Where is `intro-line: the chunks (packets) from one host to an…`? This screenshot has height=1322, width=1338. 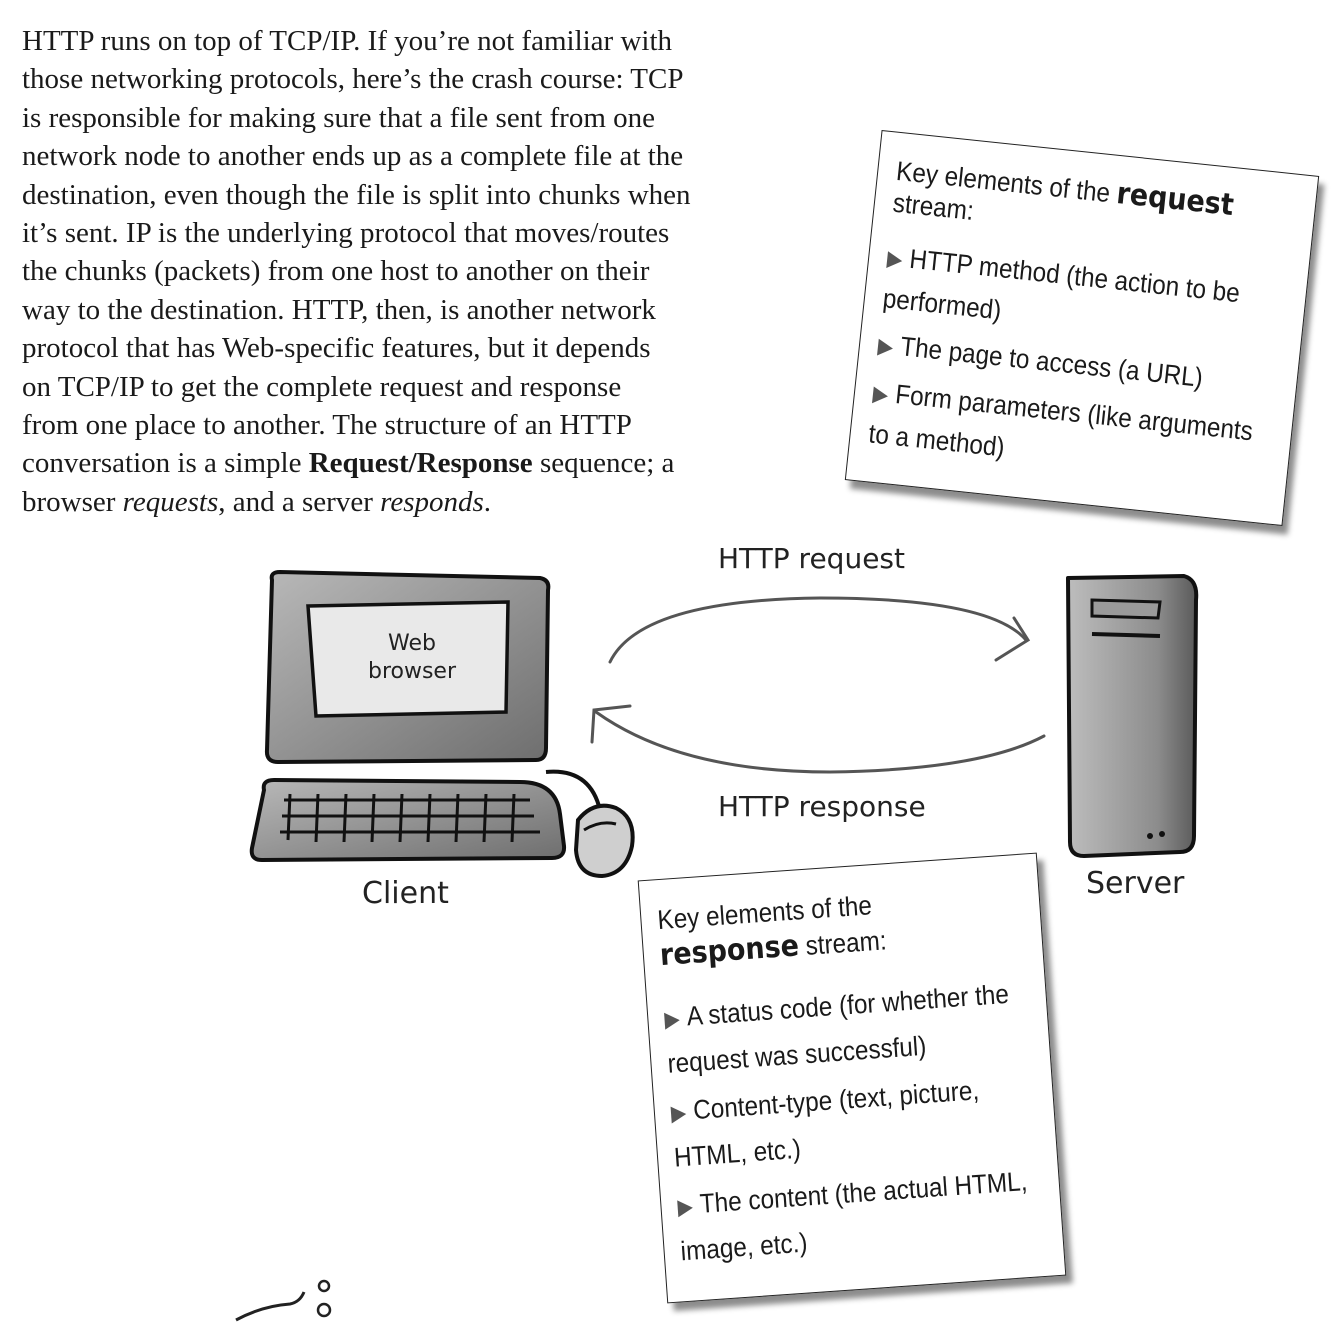 intro-line: the chunks (packets) from one host to an… is located at coordinates (336, 271).